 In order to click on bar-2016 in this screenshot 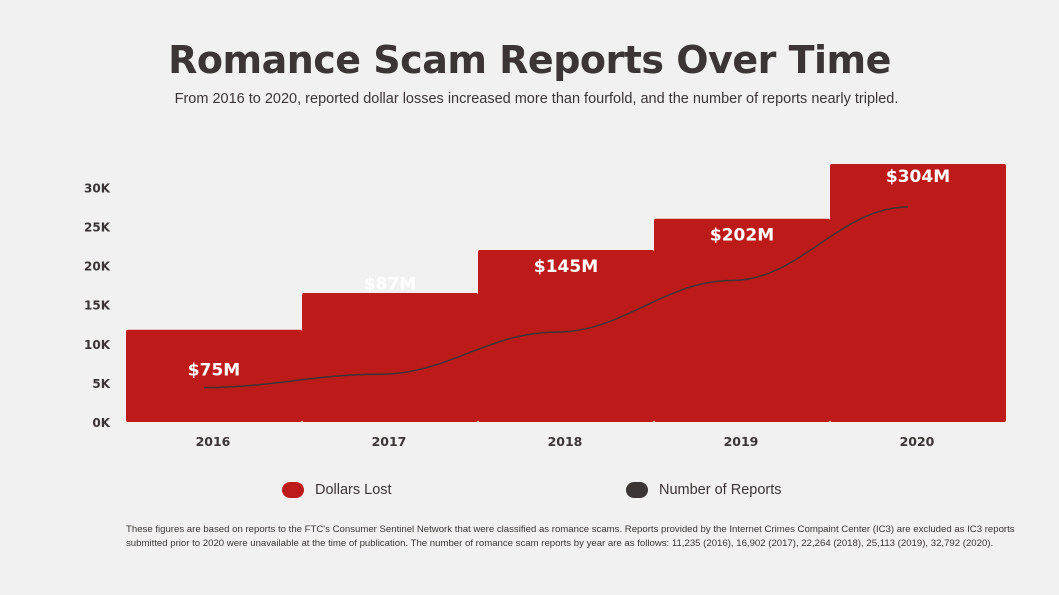, I will do `click(214, 375)`.